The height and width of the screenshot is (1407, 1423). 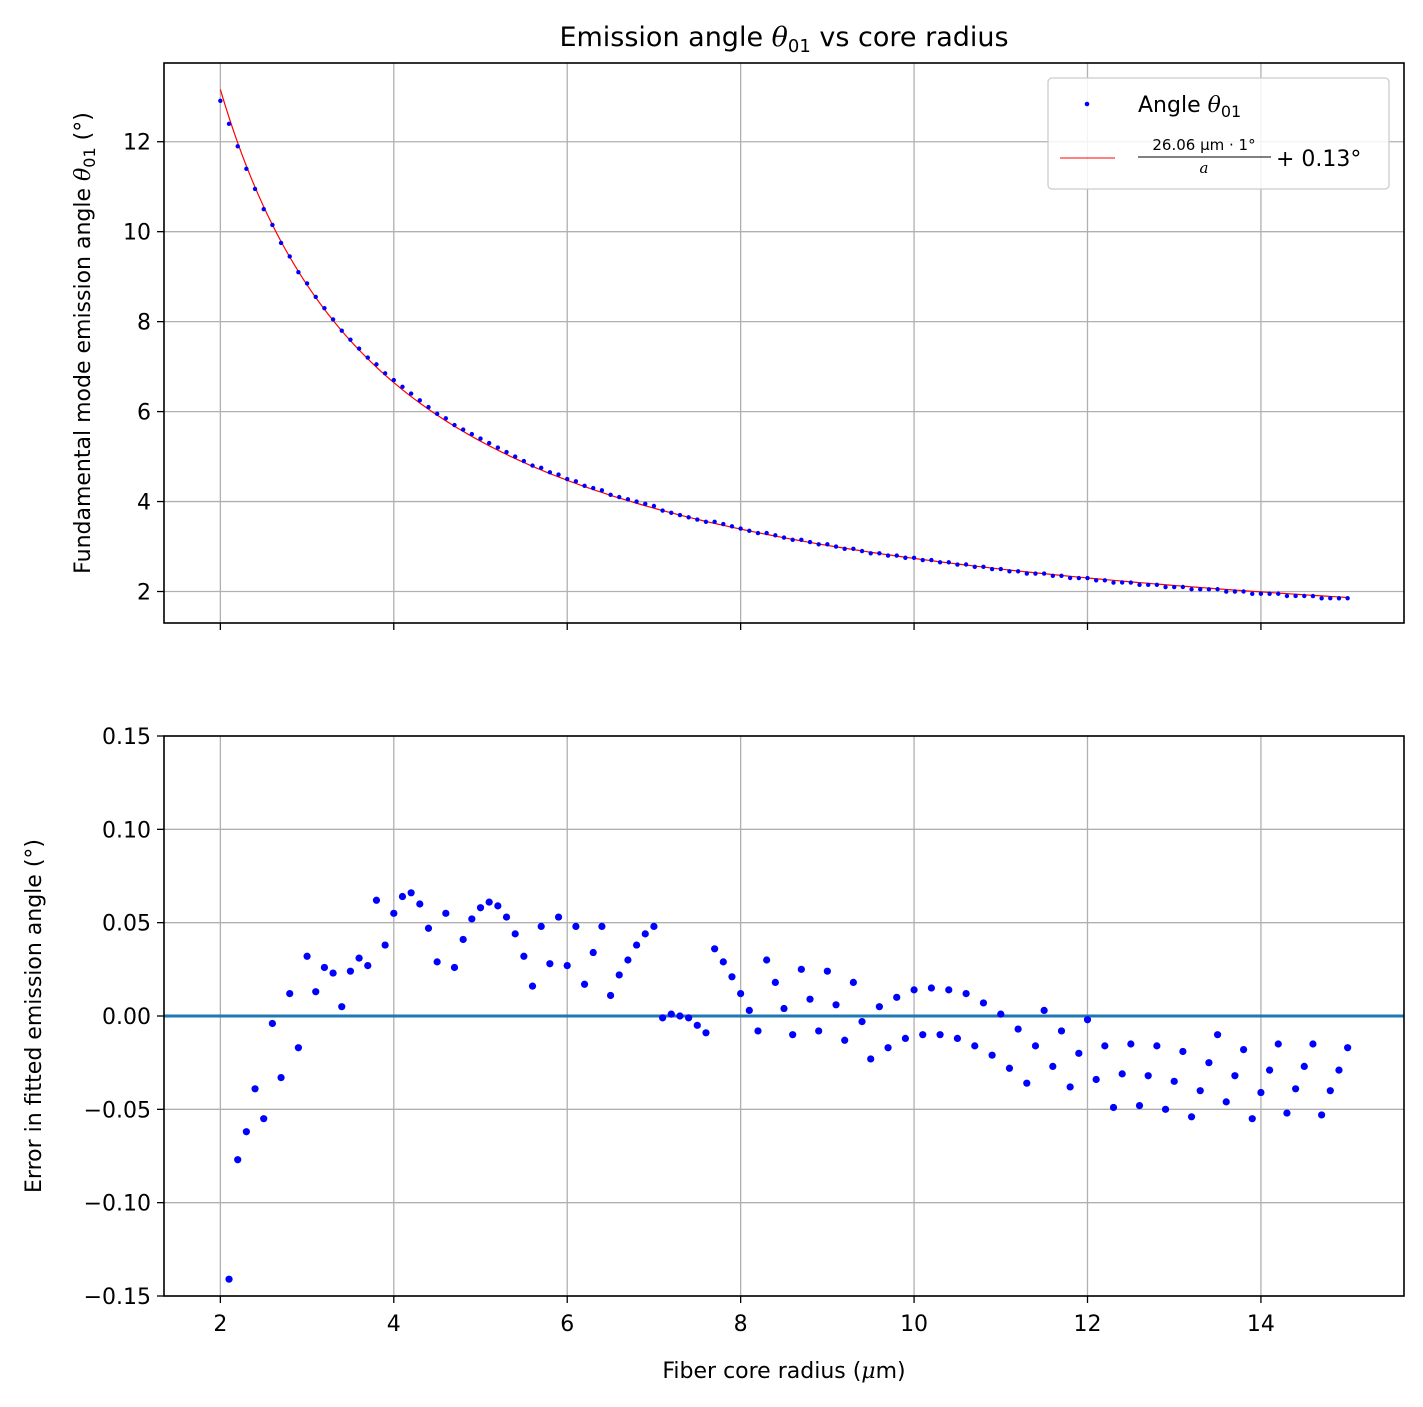 I want to click on x-axis-label: Fiber core radius (μm), so click(x=783, y=1371).